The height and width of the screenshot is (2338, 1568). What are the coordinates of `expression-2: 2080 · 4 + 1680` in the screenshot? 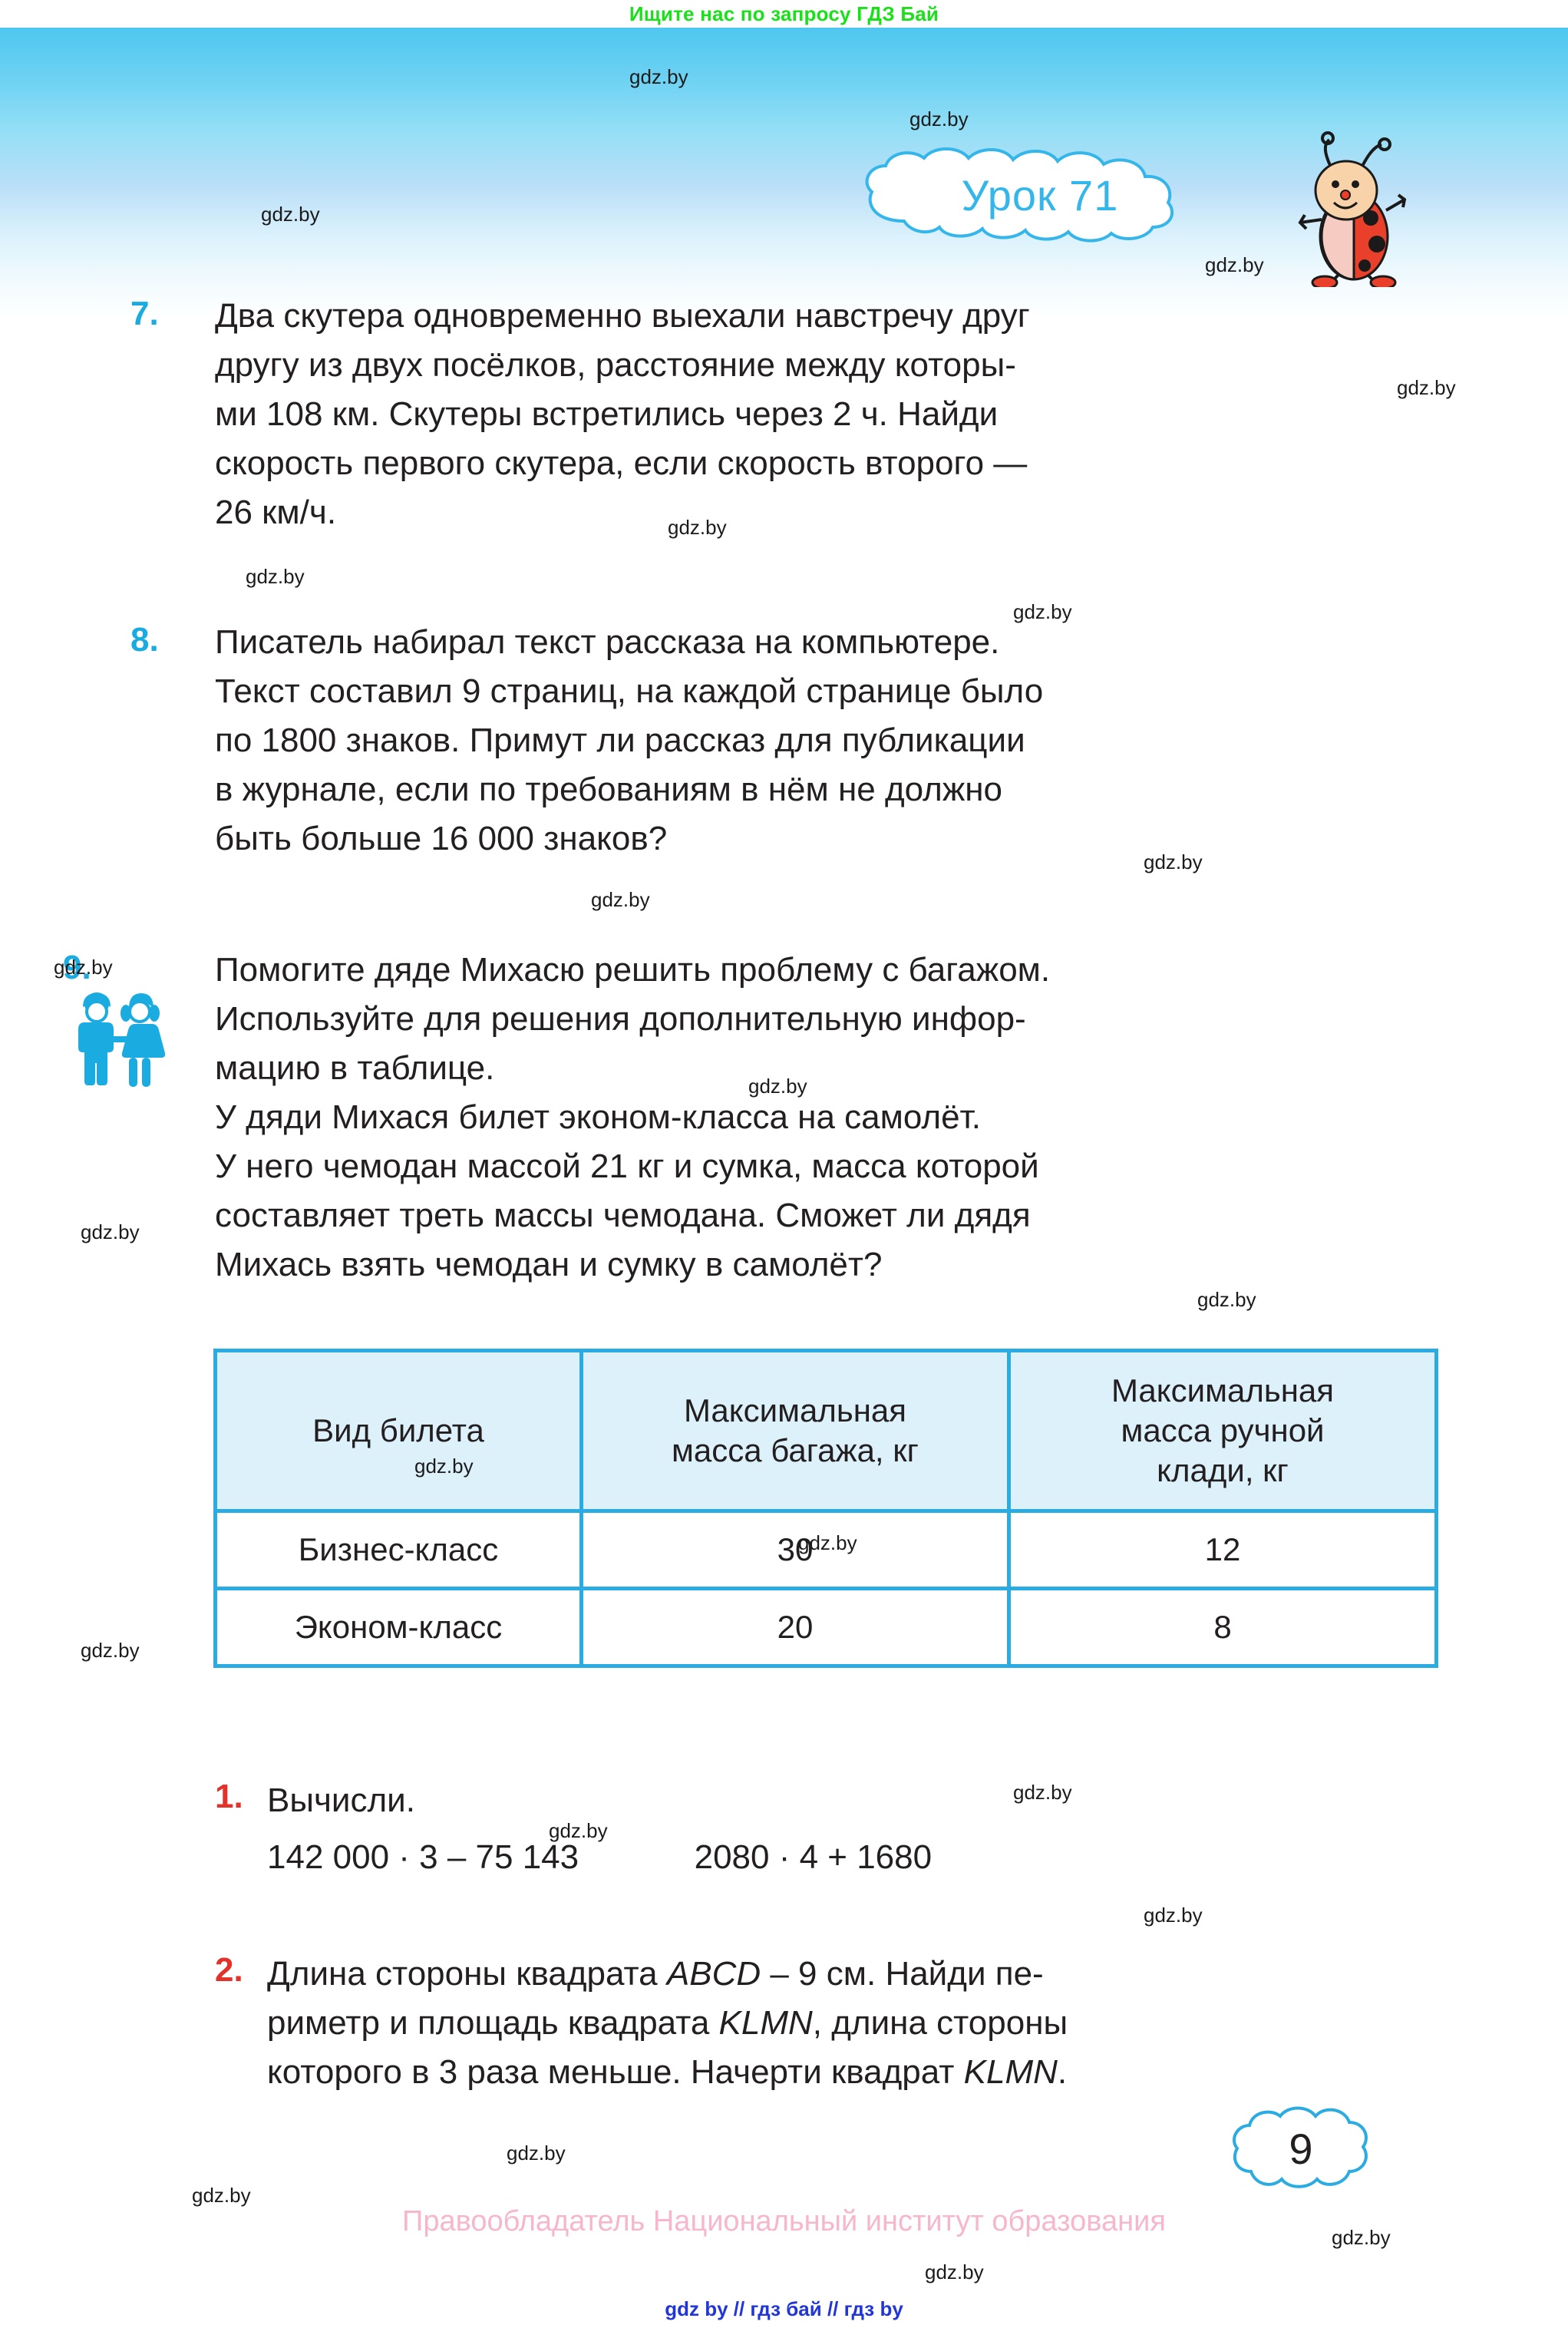 It's located at (814, 1857).